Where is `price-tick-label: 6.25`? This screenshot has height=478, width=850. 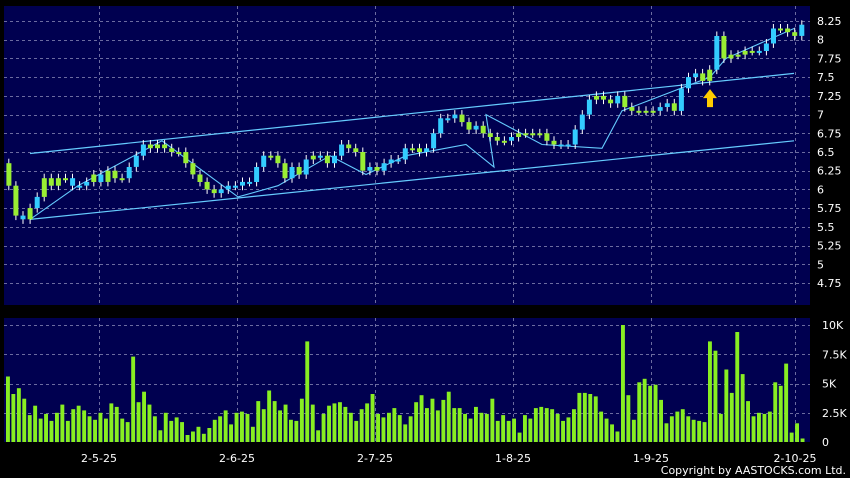 price-tick-label: 6.25 is located at coordinates (829, 171).